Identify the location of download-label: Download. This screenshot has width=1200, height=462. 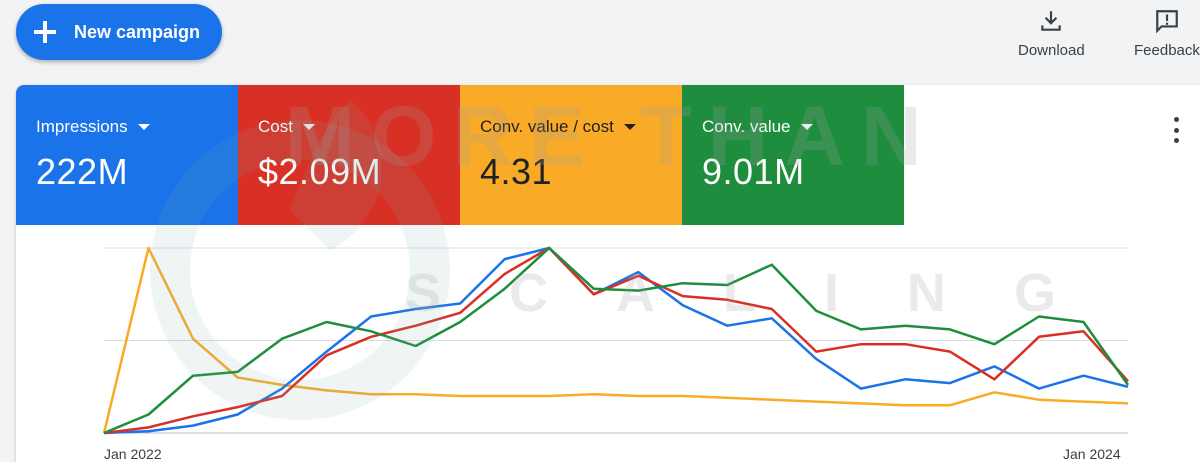
(1051, 50).